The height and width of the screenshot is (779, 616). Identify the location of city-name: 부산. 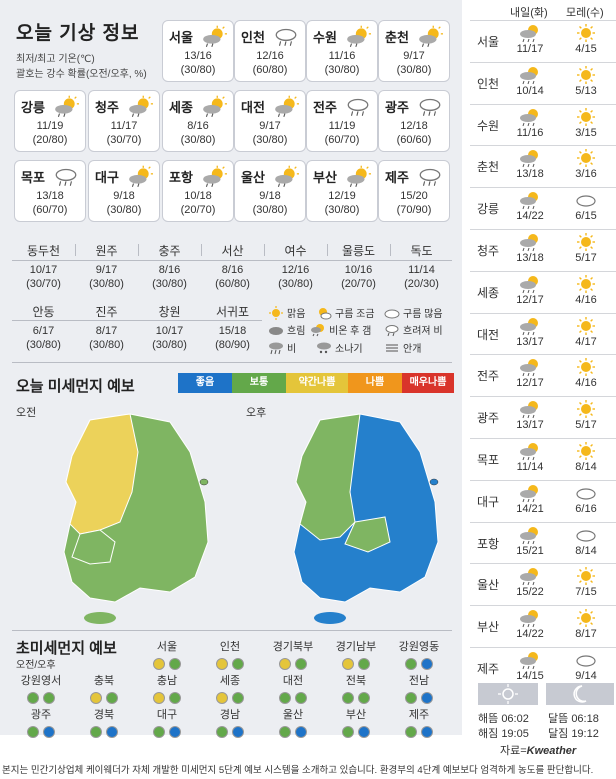
(488, 627).